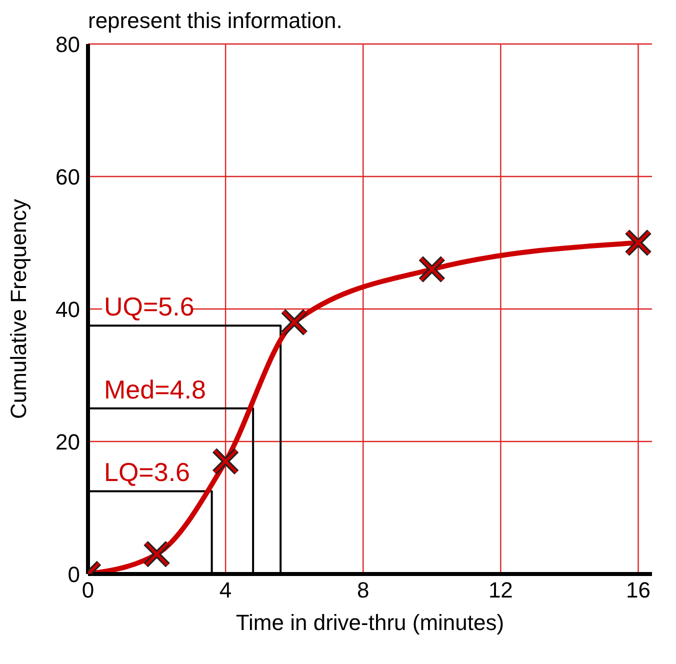 Image resolution: width=676 pixels, height=664 pixels. I want to click on chart-title: represent this information., so click(215, 21).